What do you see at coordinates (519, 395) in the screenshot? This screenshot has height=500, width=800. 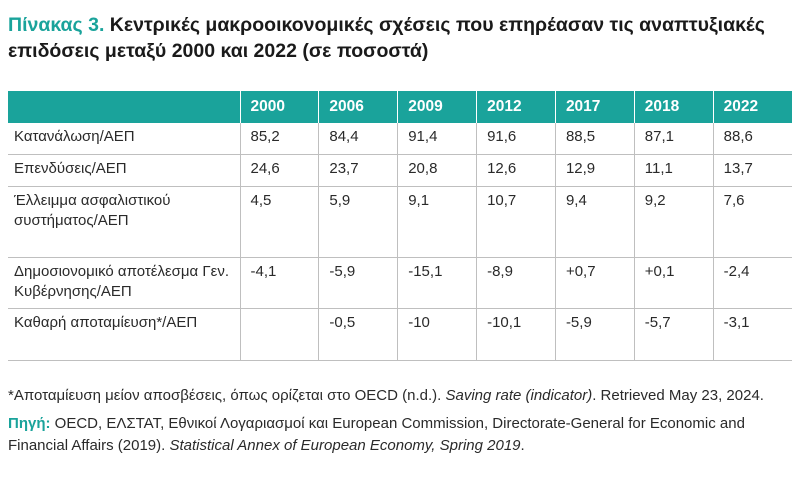 I see `footnote-citation-title: Saving rate (indicator)` at bounding box center [519, 395].